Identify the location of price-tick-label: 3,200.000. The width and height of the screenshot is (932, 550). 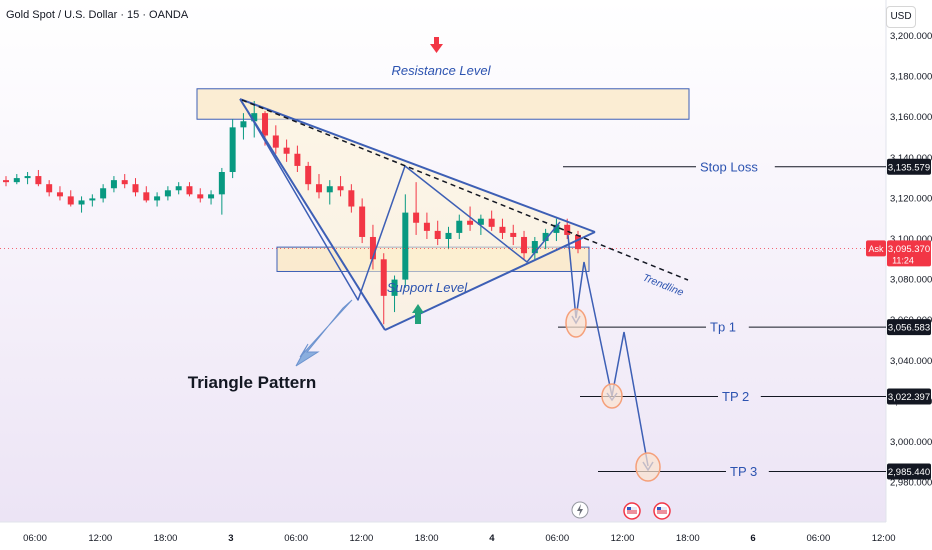
(911, 36).